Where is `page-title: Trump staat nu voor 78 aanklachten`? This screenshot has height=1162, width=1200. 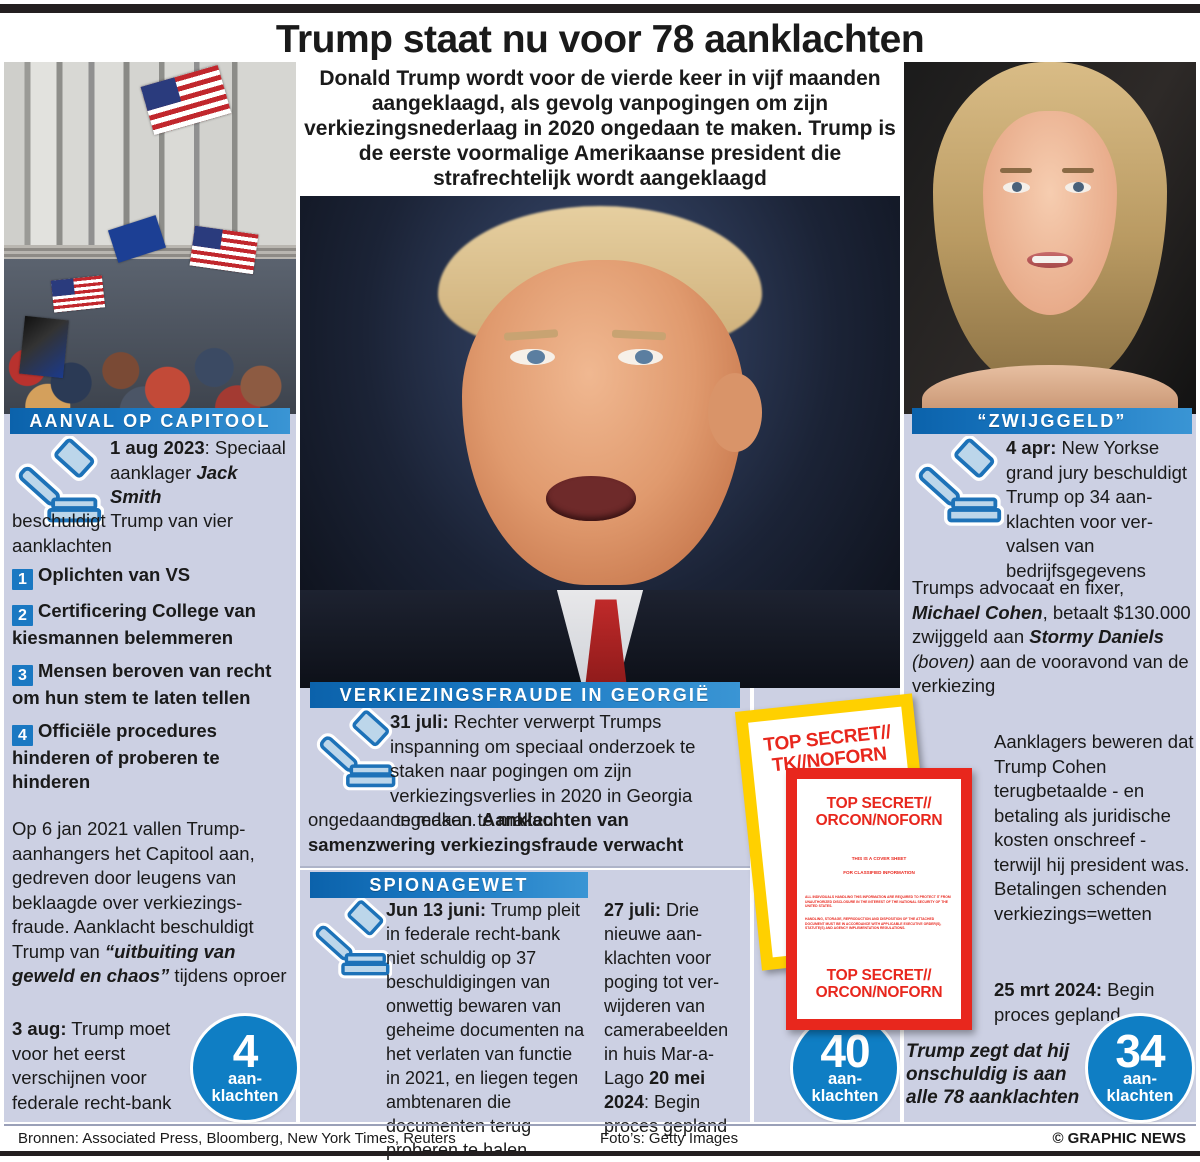 page-title: Trump staat nu voor 78 aanklachten is located at coordinates (600, 39).